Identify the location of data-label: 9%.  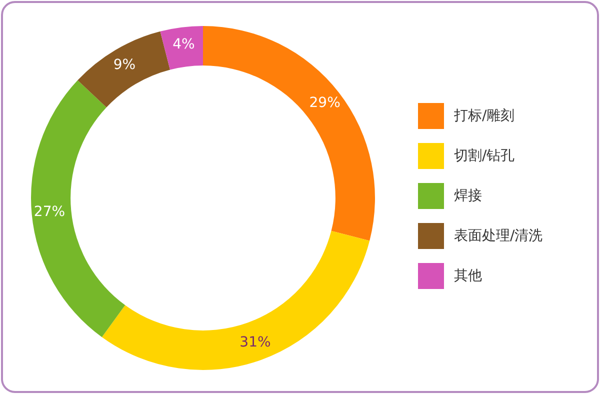
(124, 64).